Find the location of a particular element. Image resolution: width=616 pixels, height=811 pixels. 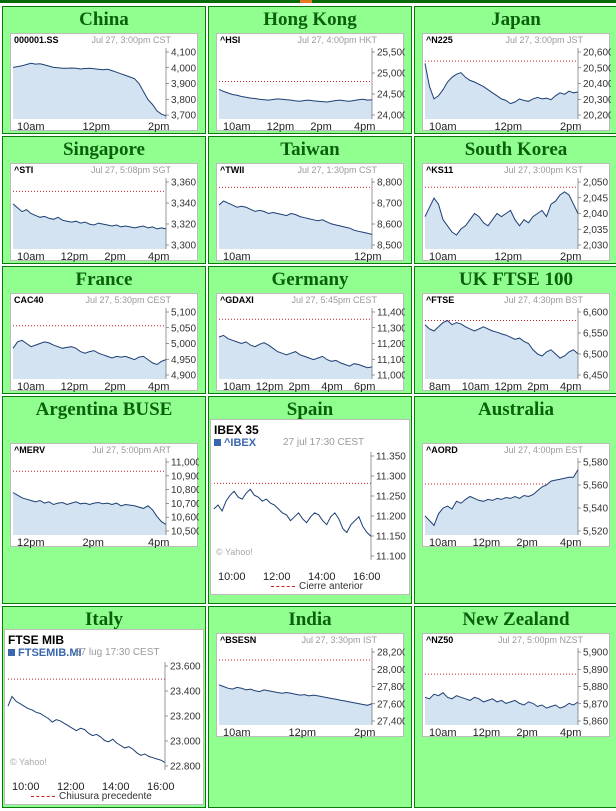

chart-ticker: FTSEMIB.MI is located at coordinates (50, 653).